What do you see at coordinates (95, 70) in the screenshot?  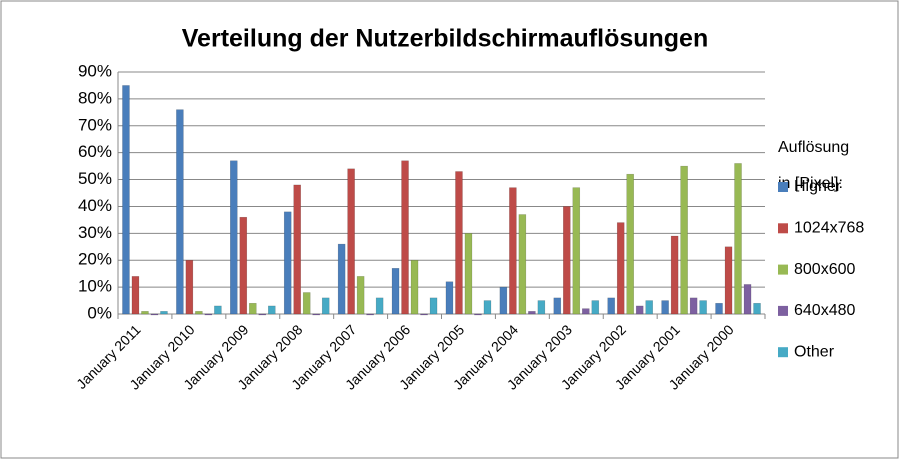 I see `y-tick-label: 90%` at bounding box center [95, 70].